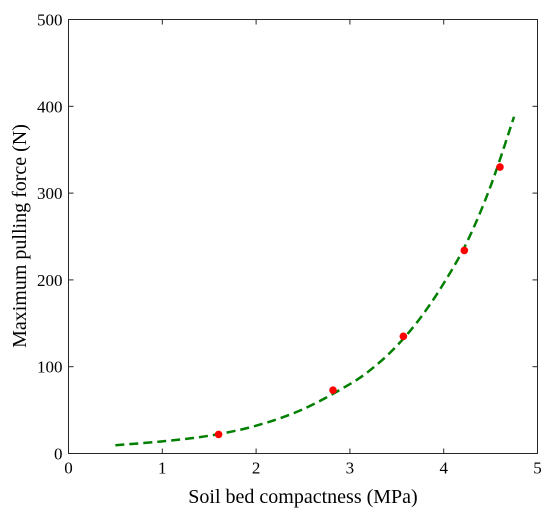 The height and width of the screenshot is (519, 550). I want to click on x-tick-label: 2, so click(256, 468).